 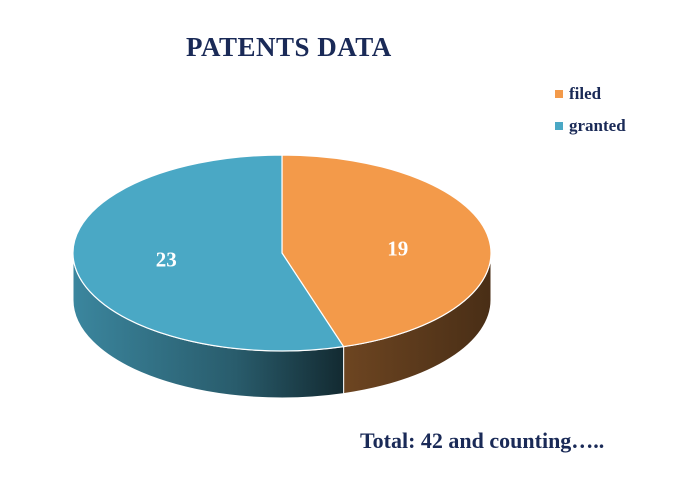 What do you see at coordinates (482, 441) in the screenshot?
I see `total-note: Total: 42 and counting…..` at bounding box center [482, 441].